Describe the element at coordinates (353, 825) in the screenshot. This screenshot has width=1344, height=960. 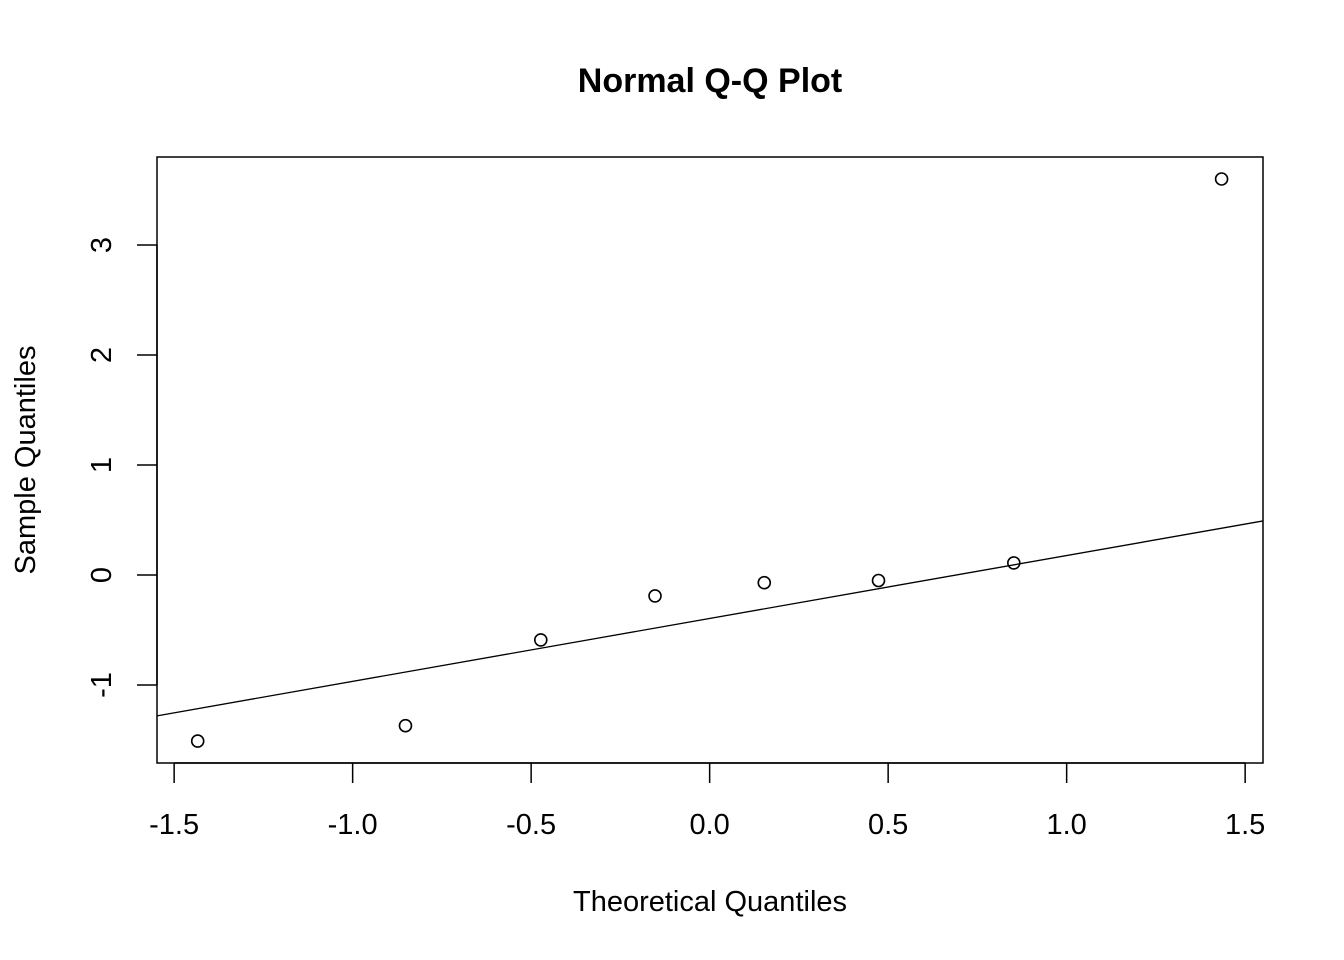
I see `x-tick-label: -1.0` at that location.